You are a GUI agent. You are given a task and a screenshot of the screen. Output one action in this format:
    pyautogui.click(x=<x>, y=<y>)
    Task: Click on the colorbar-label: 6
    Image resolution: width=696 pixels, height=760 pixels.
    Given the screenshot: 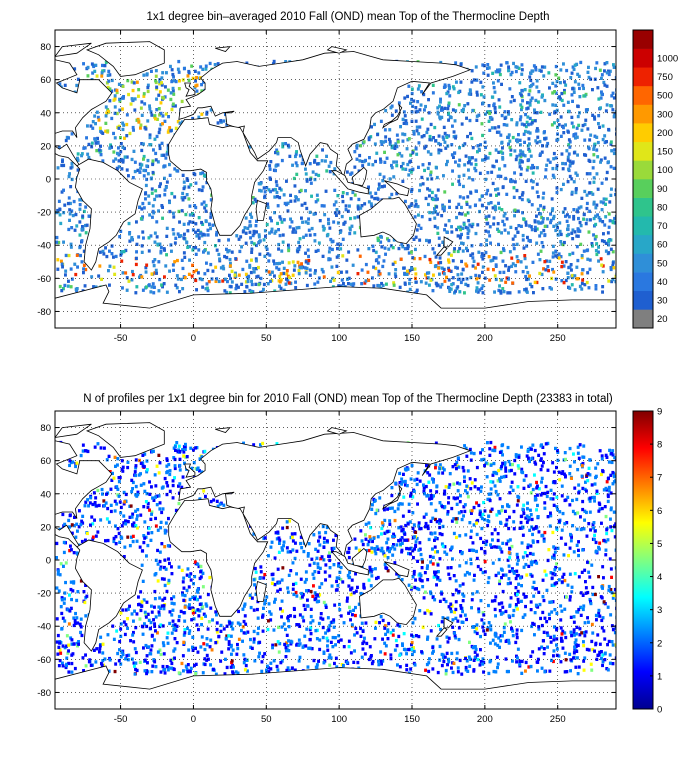 What is the action you would take?
    pyautogui.click(x=659, y=511)
    